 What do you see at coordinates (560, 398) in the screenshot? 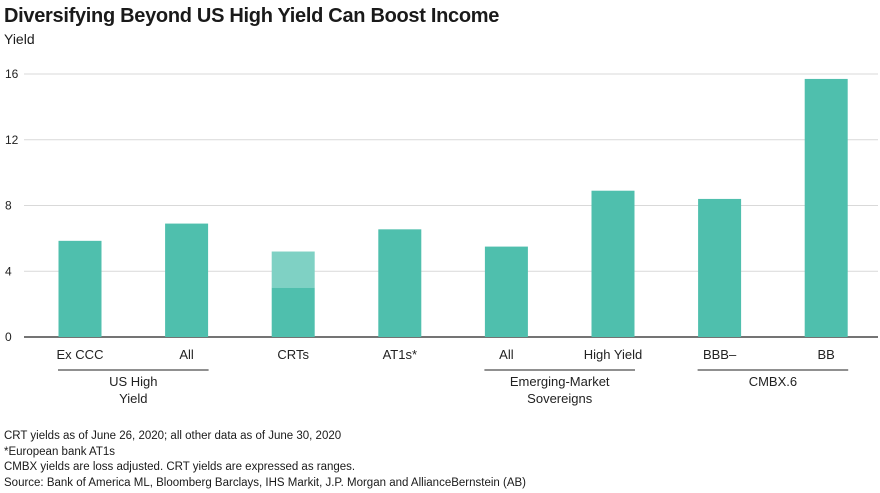
I see `group-label: Sovereigns` at bounding box center [560, 398].